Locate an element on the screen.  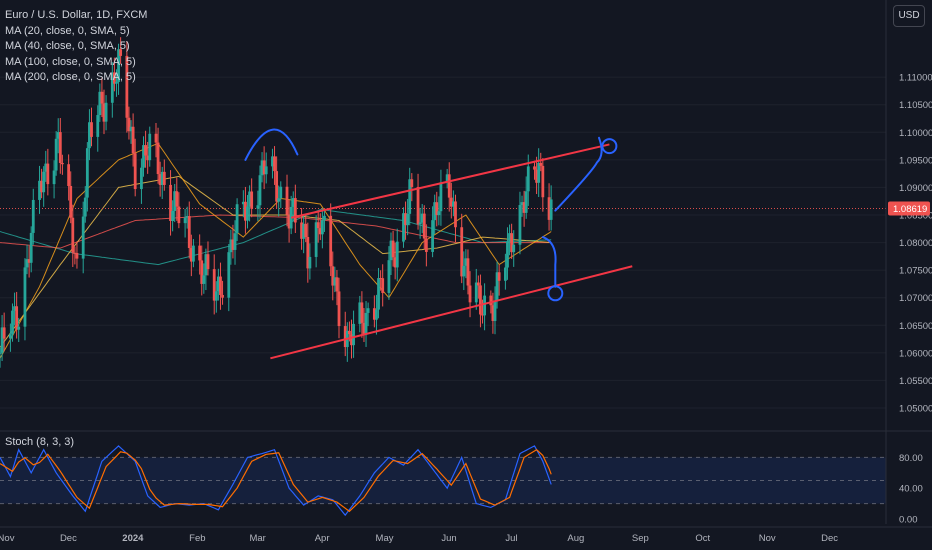
price-tick-label: 1.08000 is located at coordinates (915, 243).